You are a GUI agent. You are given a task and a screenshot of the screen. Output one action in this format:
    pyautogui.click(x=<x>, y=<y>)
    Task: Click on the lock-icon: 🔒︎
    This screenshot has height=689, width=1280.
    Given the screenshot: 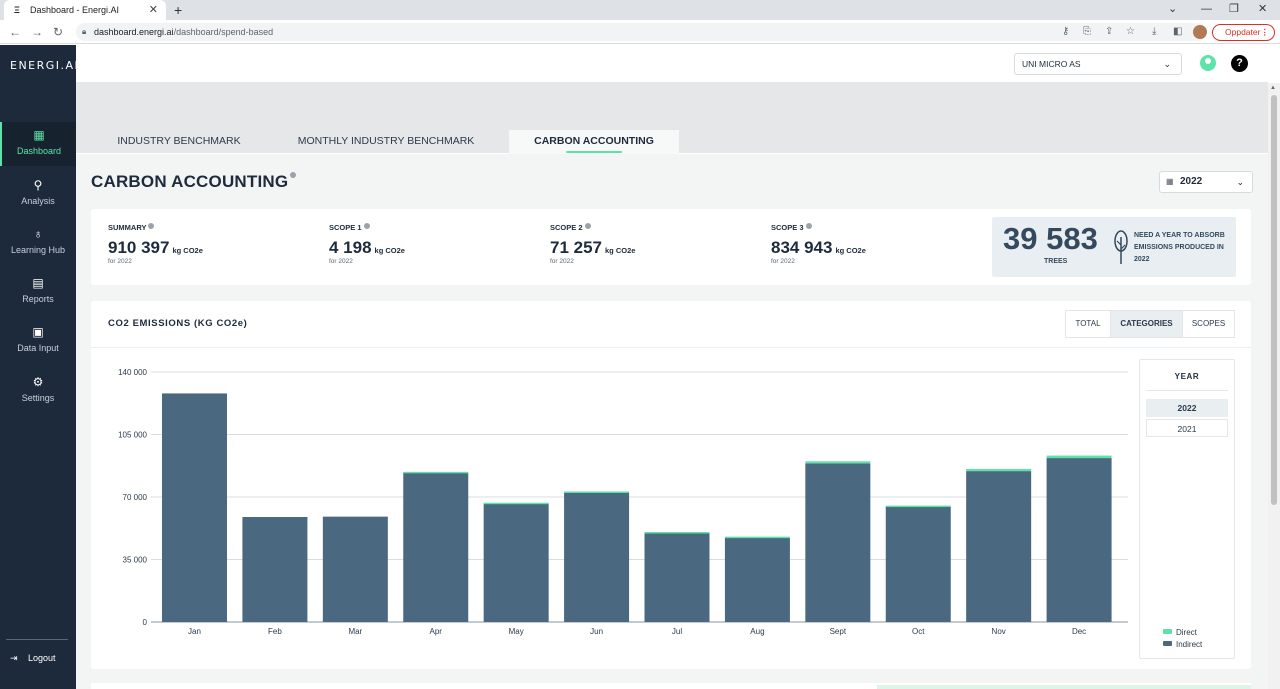 What is the action you would take?
    pyautogui.click(x=84, y=31)
    